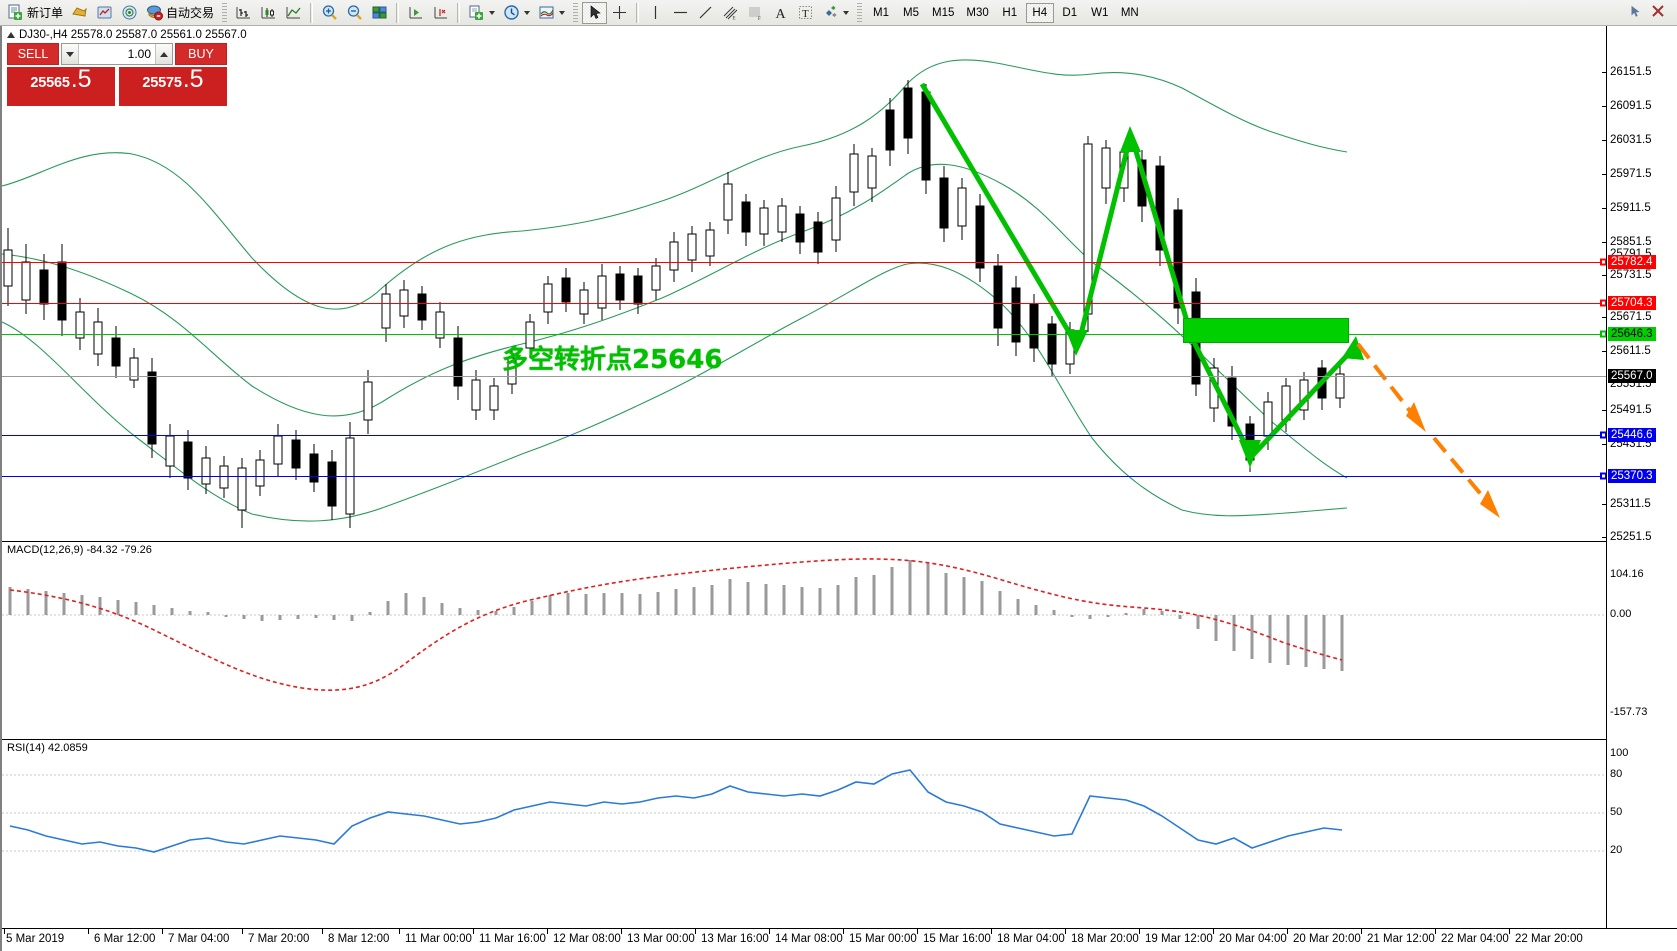 The width and height of the screenshot is (1677, 951). I want to click on text-label-button: T, so click(805, 13).